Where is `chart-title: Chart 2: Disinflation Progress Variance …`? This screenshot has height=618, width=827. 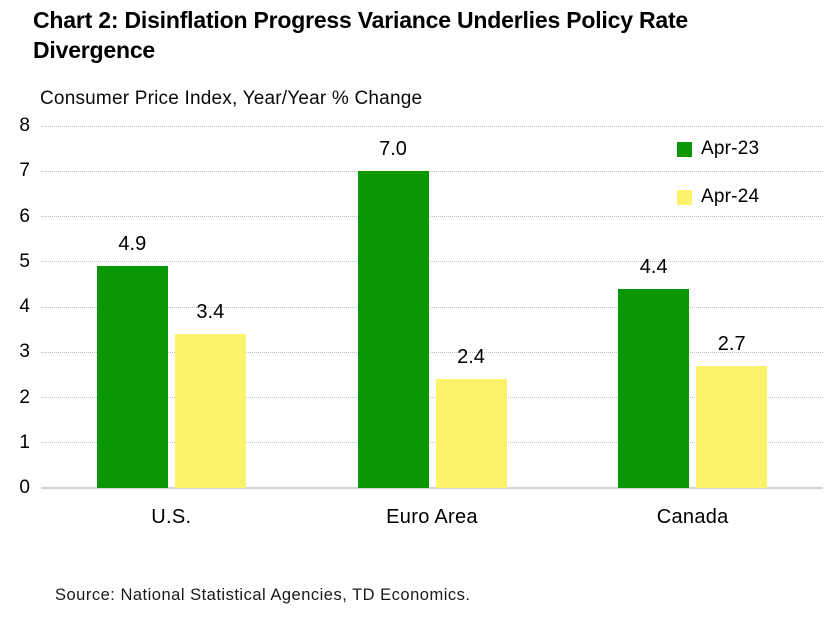 chart-title: Chart 2: Disinflation Progress Variance … is located at coordinates (361, 35).